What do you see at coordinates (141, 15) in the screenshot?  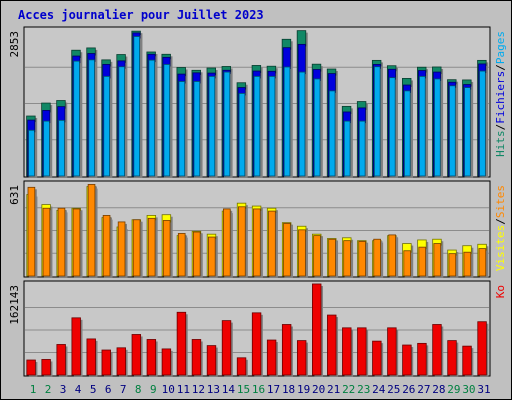 I see `chart-title: Acces journalier pour Juillet 2023` at bounding box center [141, 15].